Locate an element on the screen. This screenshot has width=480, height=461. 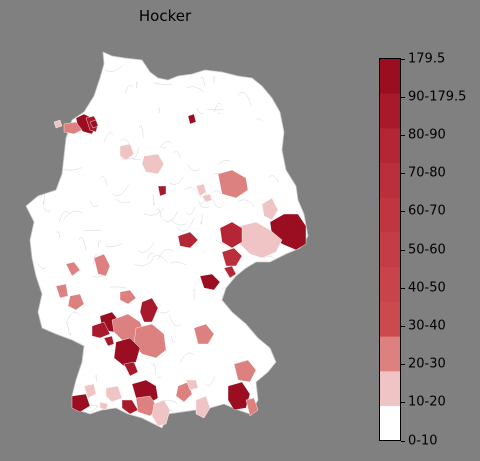
colorbar is located at coordinates (390, 249).